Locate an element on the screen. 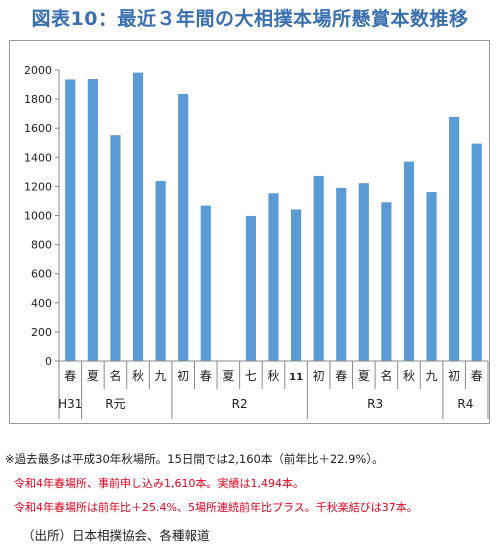  y-tick-label: 800 is located at coordinates (41, 245).